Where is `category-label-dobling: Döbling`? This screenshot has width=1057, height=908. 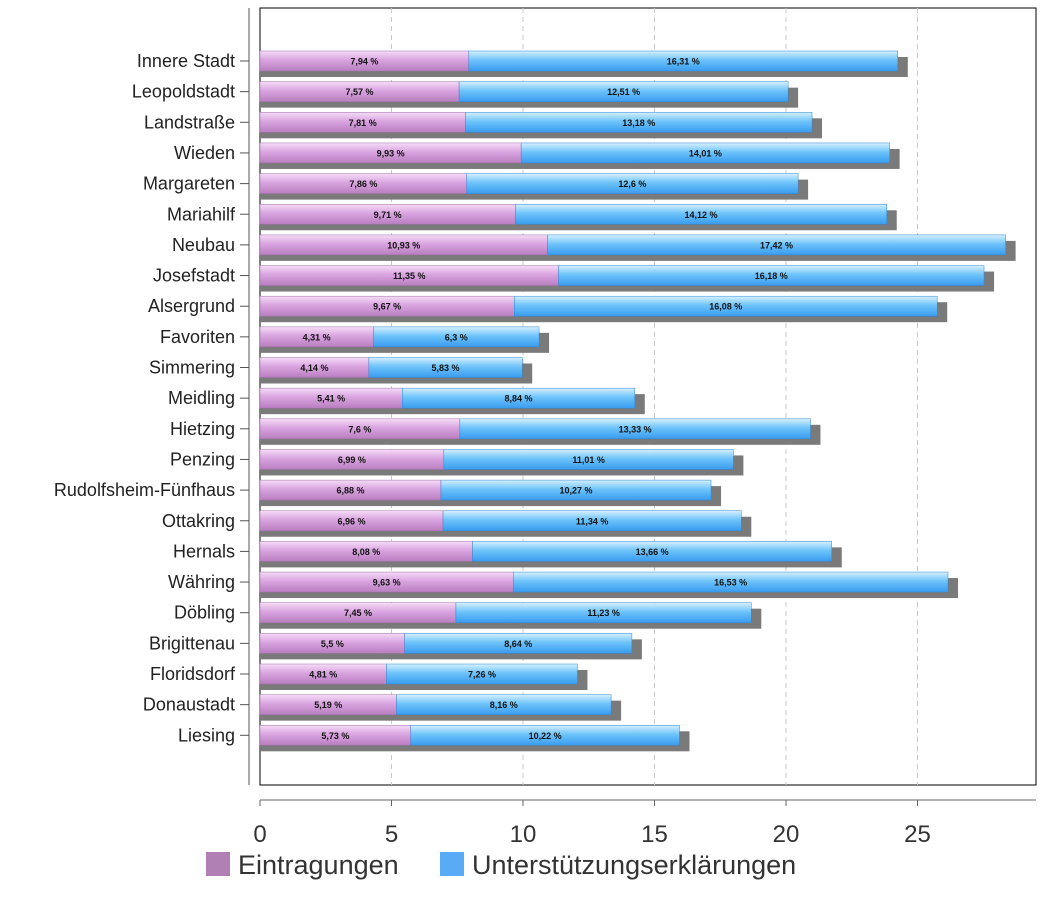 category-label-dobling: Döbling is located at coordinates (204, 613).